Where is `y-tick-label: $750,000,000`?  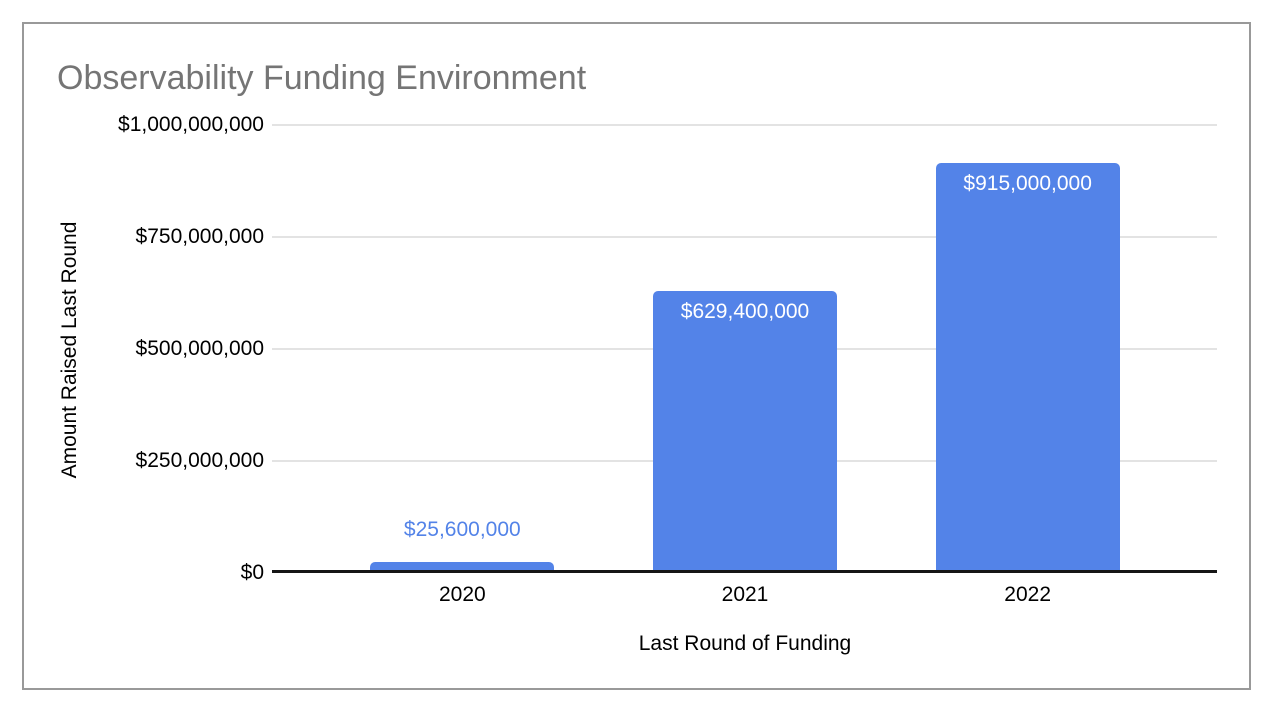
y-tick-label: $750,000,000 is located at coordinates (199, 236).